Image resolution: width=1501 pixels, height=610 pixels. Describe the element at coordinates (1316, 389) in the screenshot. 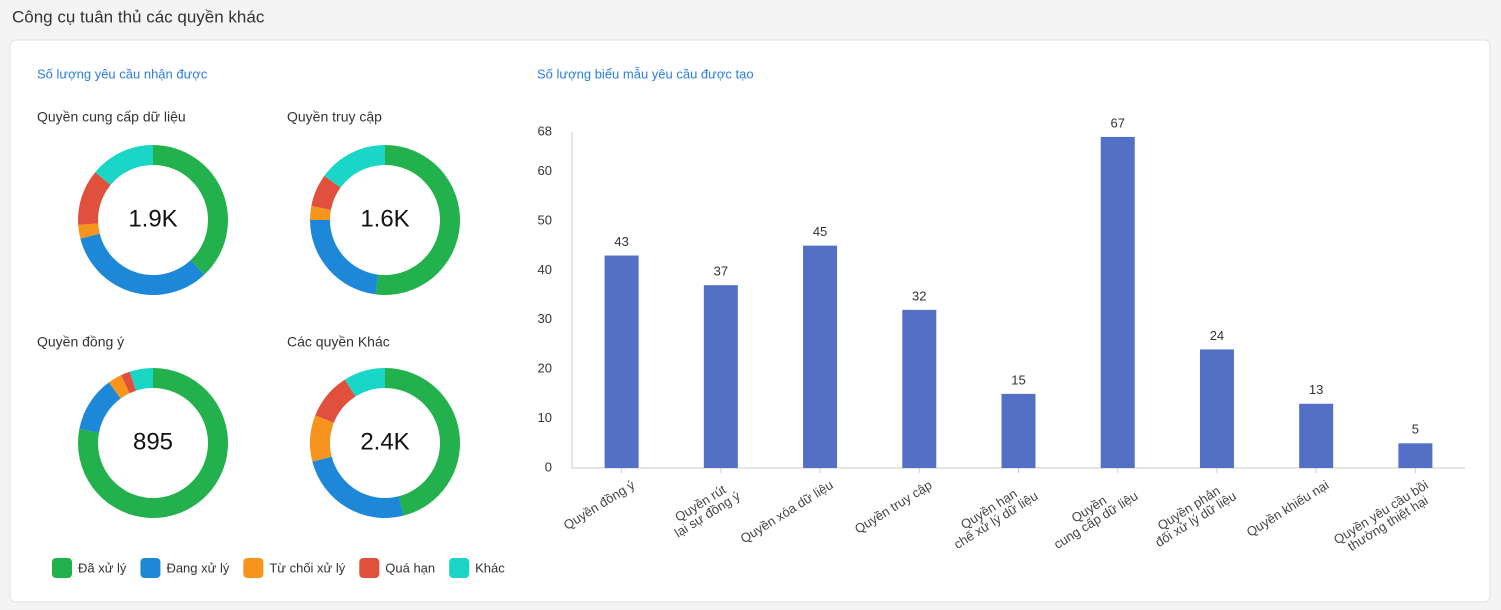

I see `value-label: 13` at that location.